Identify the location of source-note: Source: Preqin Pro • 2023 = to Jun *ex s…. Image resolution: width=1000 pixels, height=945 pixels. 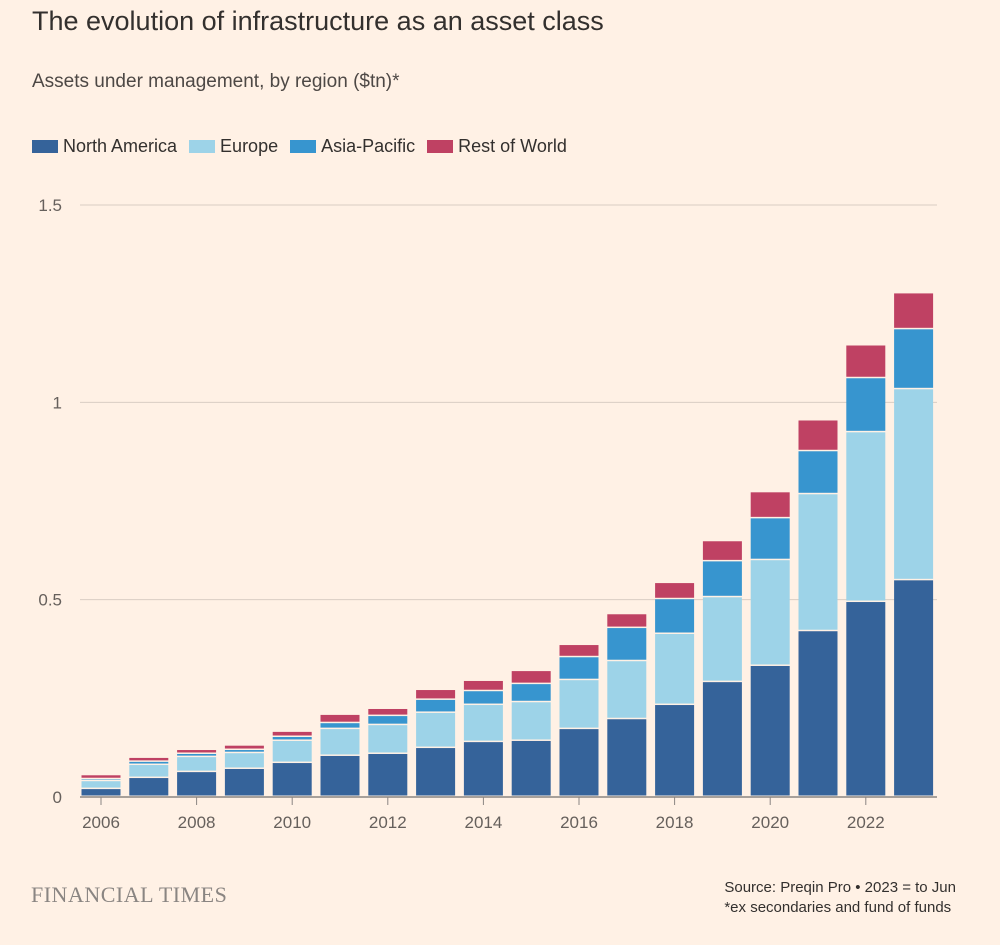
(840, 898).